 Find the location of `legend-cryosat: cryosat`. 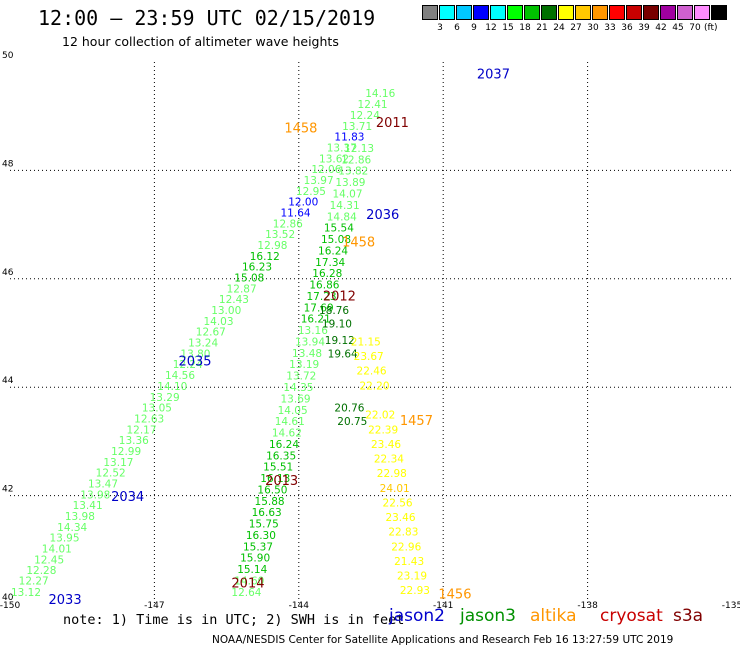

legend-cryosat: cryosat is located at coordinates (631, 616).